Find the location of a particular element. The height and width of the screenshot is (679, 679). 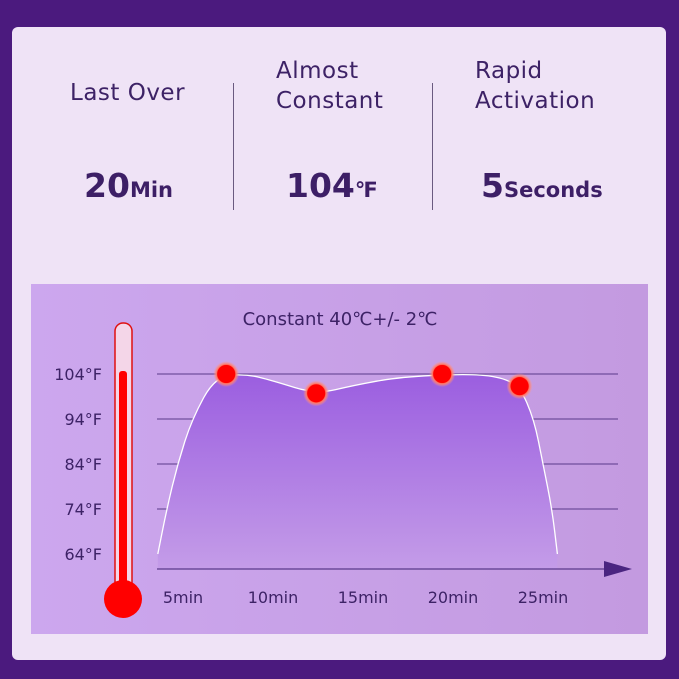

stat-activation: Rapid Activation 5Seconds is located at coordinates (545, 130).